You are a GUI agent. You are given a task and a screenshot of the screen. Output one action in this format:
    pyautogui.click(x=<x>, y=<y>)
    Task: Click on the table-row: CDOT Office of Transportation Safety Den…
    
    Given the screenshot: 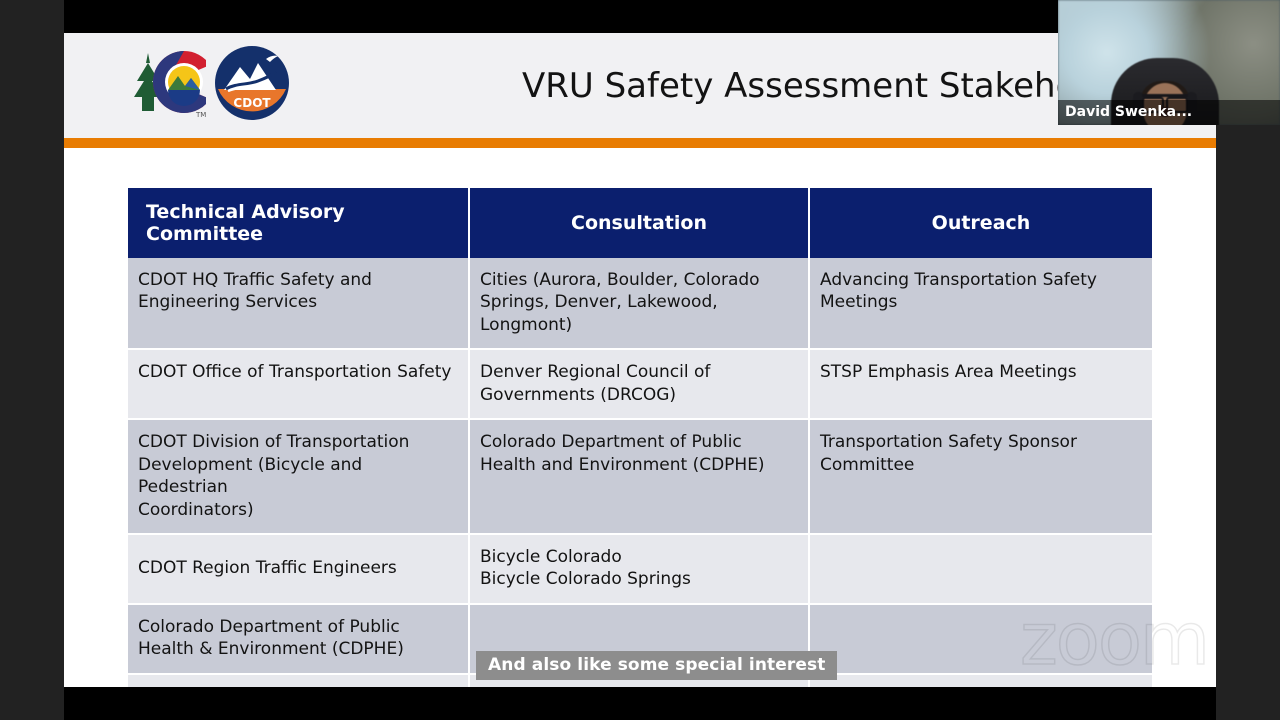 What is the action you would take?
    pyautogui.click(x=640, y=385)
    